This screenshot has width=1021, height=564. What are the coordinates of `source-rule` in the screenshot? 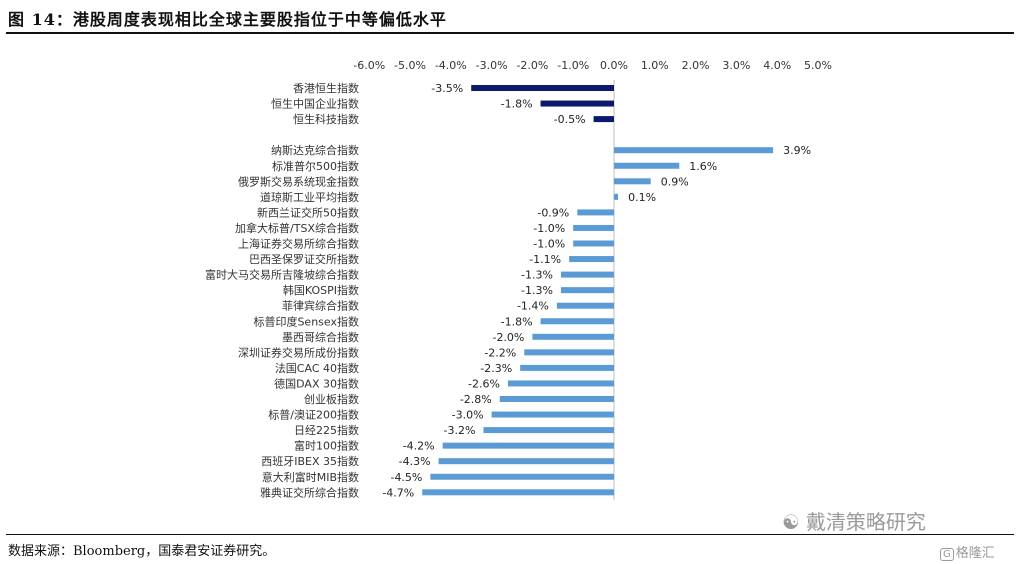 It's located at (510, 534).